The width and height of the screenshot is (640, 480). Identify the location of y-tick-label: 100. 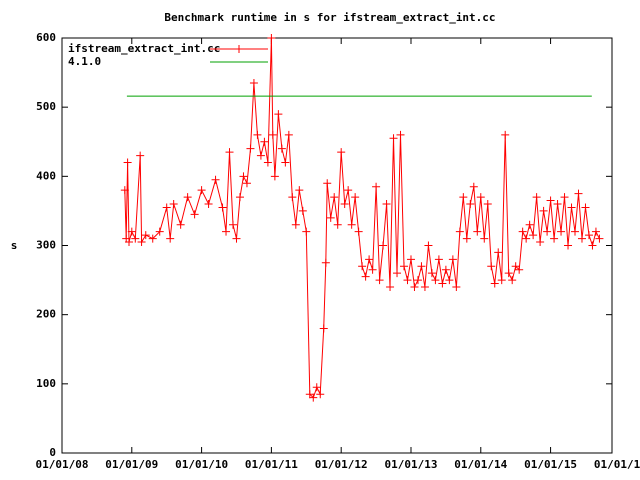
(46, 383).